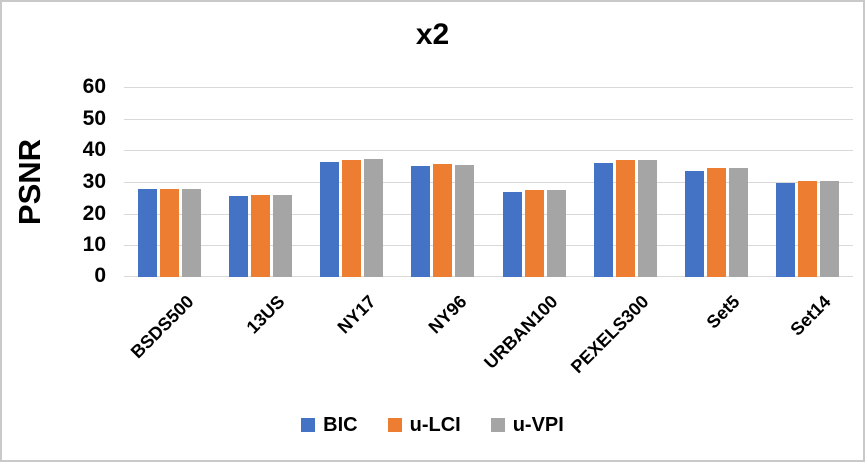 The image size is (865, 462). What do you see at coordinates (465, 220) in the screenshot?
I see `bar-u-VPI-NY96` at bounding box center [465, 220].